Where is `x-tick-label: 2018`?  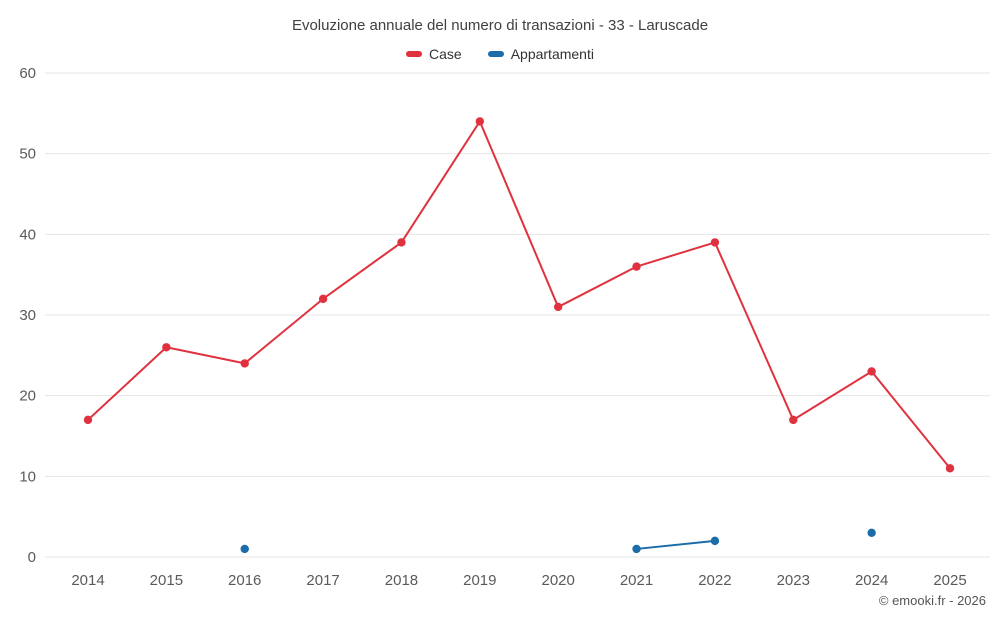
x-tick-label: 2018 is located at coordinates (401, 580).